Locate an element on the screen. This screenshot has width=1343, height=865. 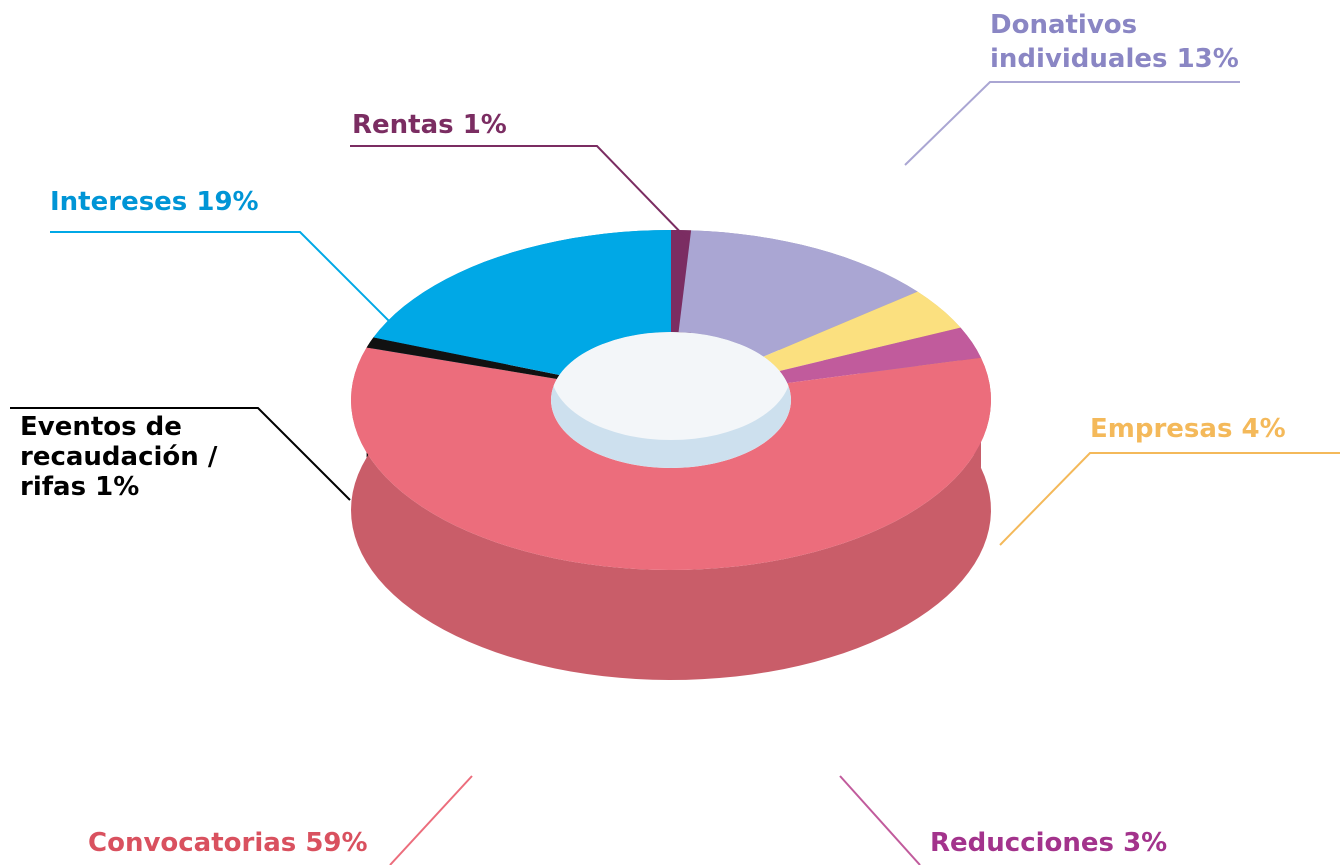
label-value: 19% is located at coordinates (227, 202).